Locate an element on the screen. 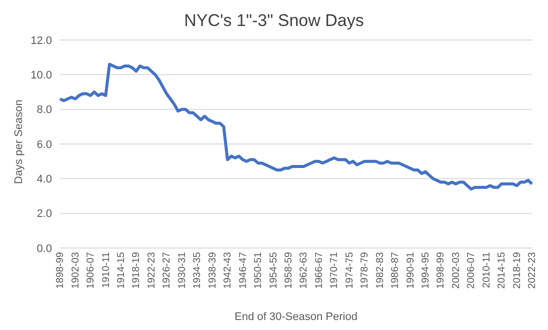 The width and height of the screenshot is (548, 330). x-axis-title: End of 30-Season Period is located at coordinates (296, 317).